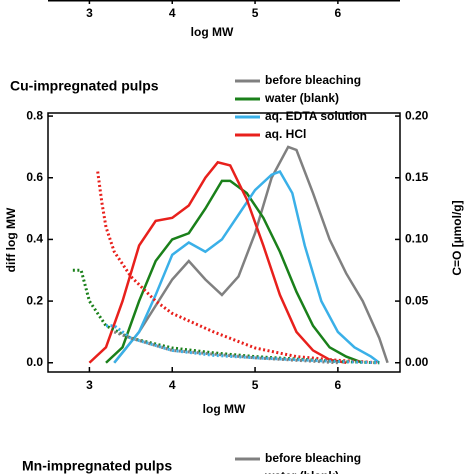 Image resolution: width=474 pixels, height=474 pixels. I want to click on y-tick-label: 0.0, so click(34, 362).